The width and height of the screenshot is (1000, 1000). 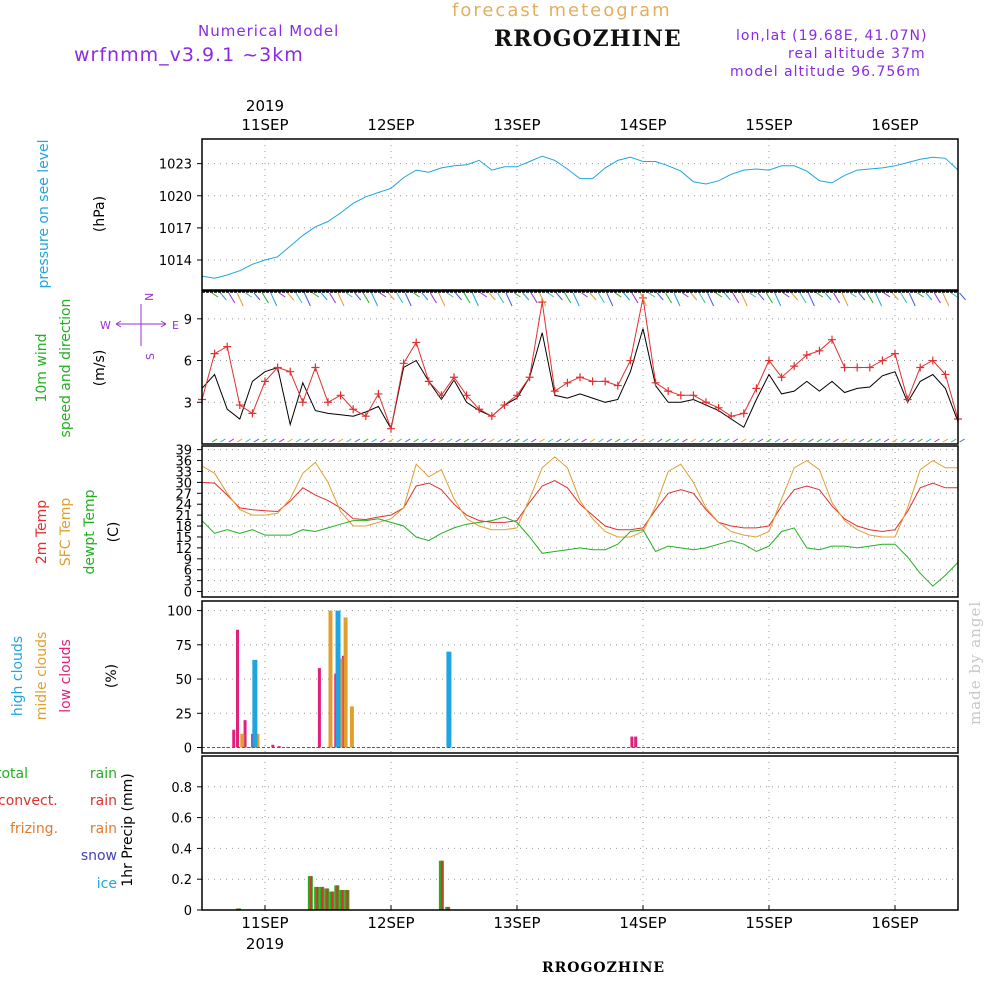 What do you see at coordinates (90, 531) in the screenshot?
I see `y-label-dew: dewpt Temp` at bounding box center [90, 531].